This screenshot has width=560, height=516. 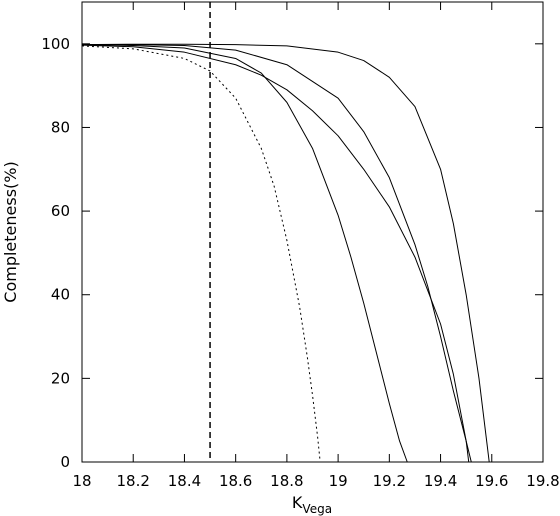 What do you see at coordinates (60, 211) in the screenshot?
I see `y-tick-label: 60` at bounding box center [60, 211].